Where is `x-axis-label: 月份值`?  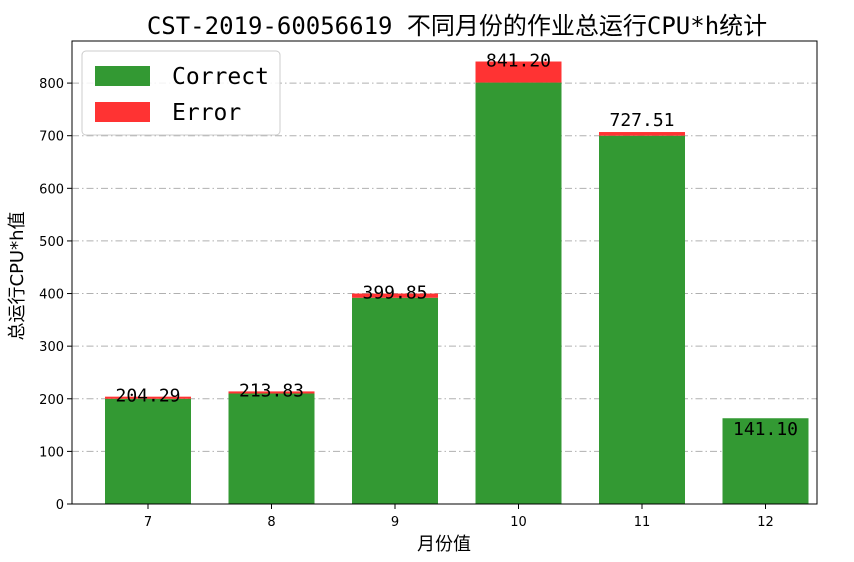
x-axis-label: 月份值 is located at coordinates (444, 544).